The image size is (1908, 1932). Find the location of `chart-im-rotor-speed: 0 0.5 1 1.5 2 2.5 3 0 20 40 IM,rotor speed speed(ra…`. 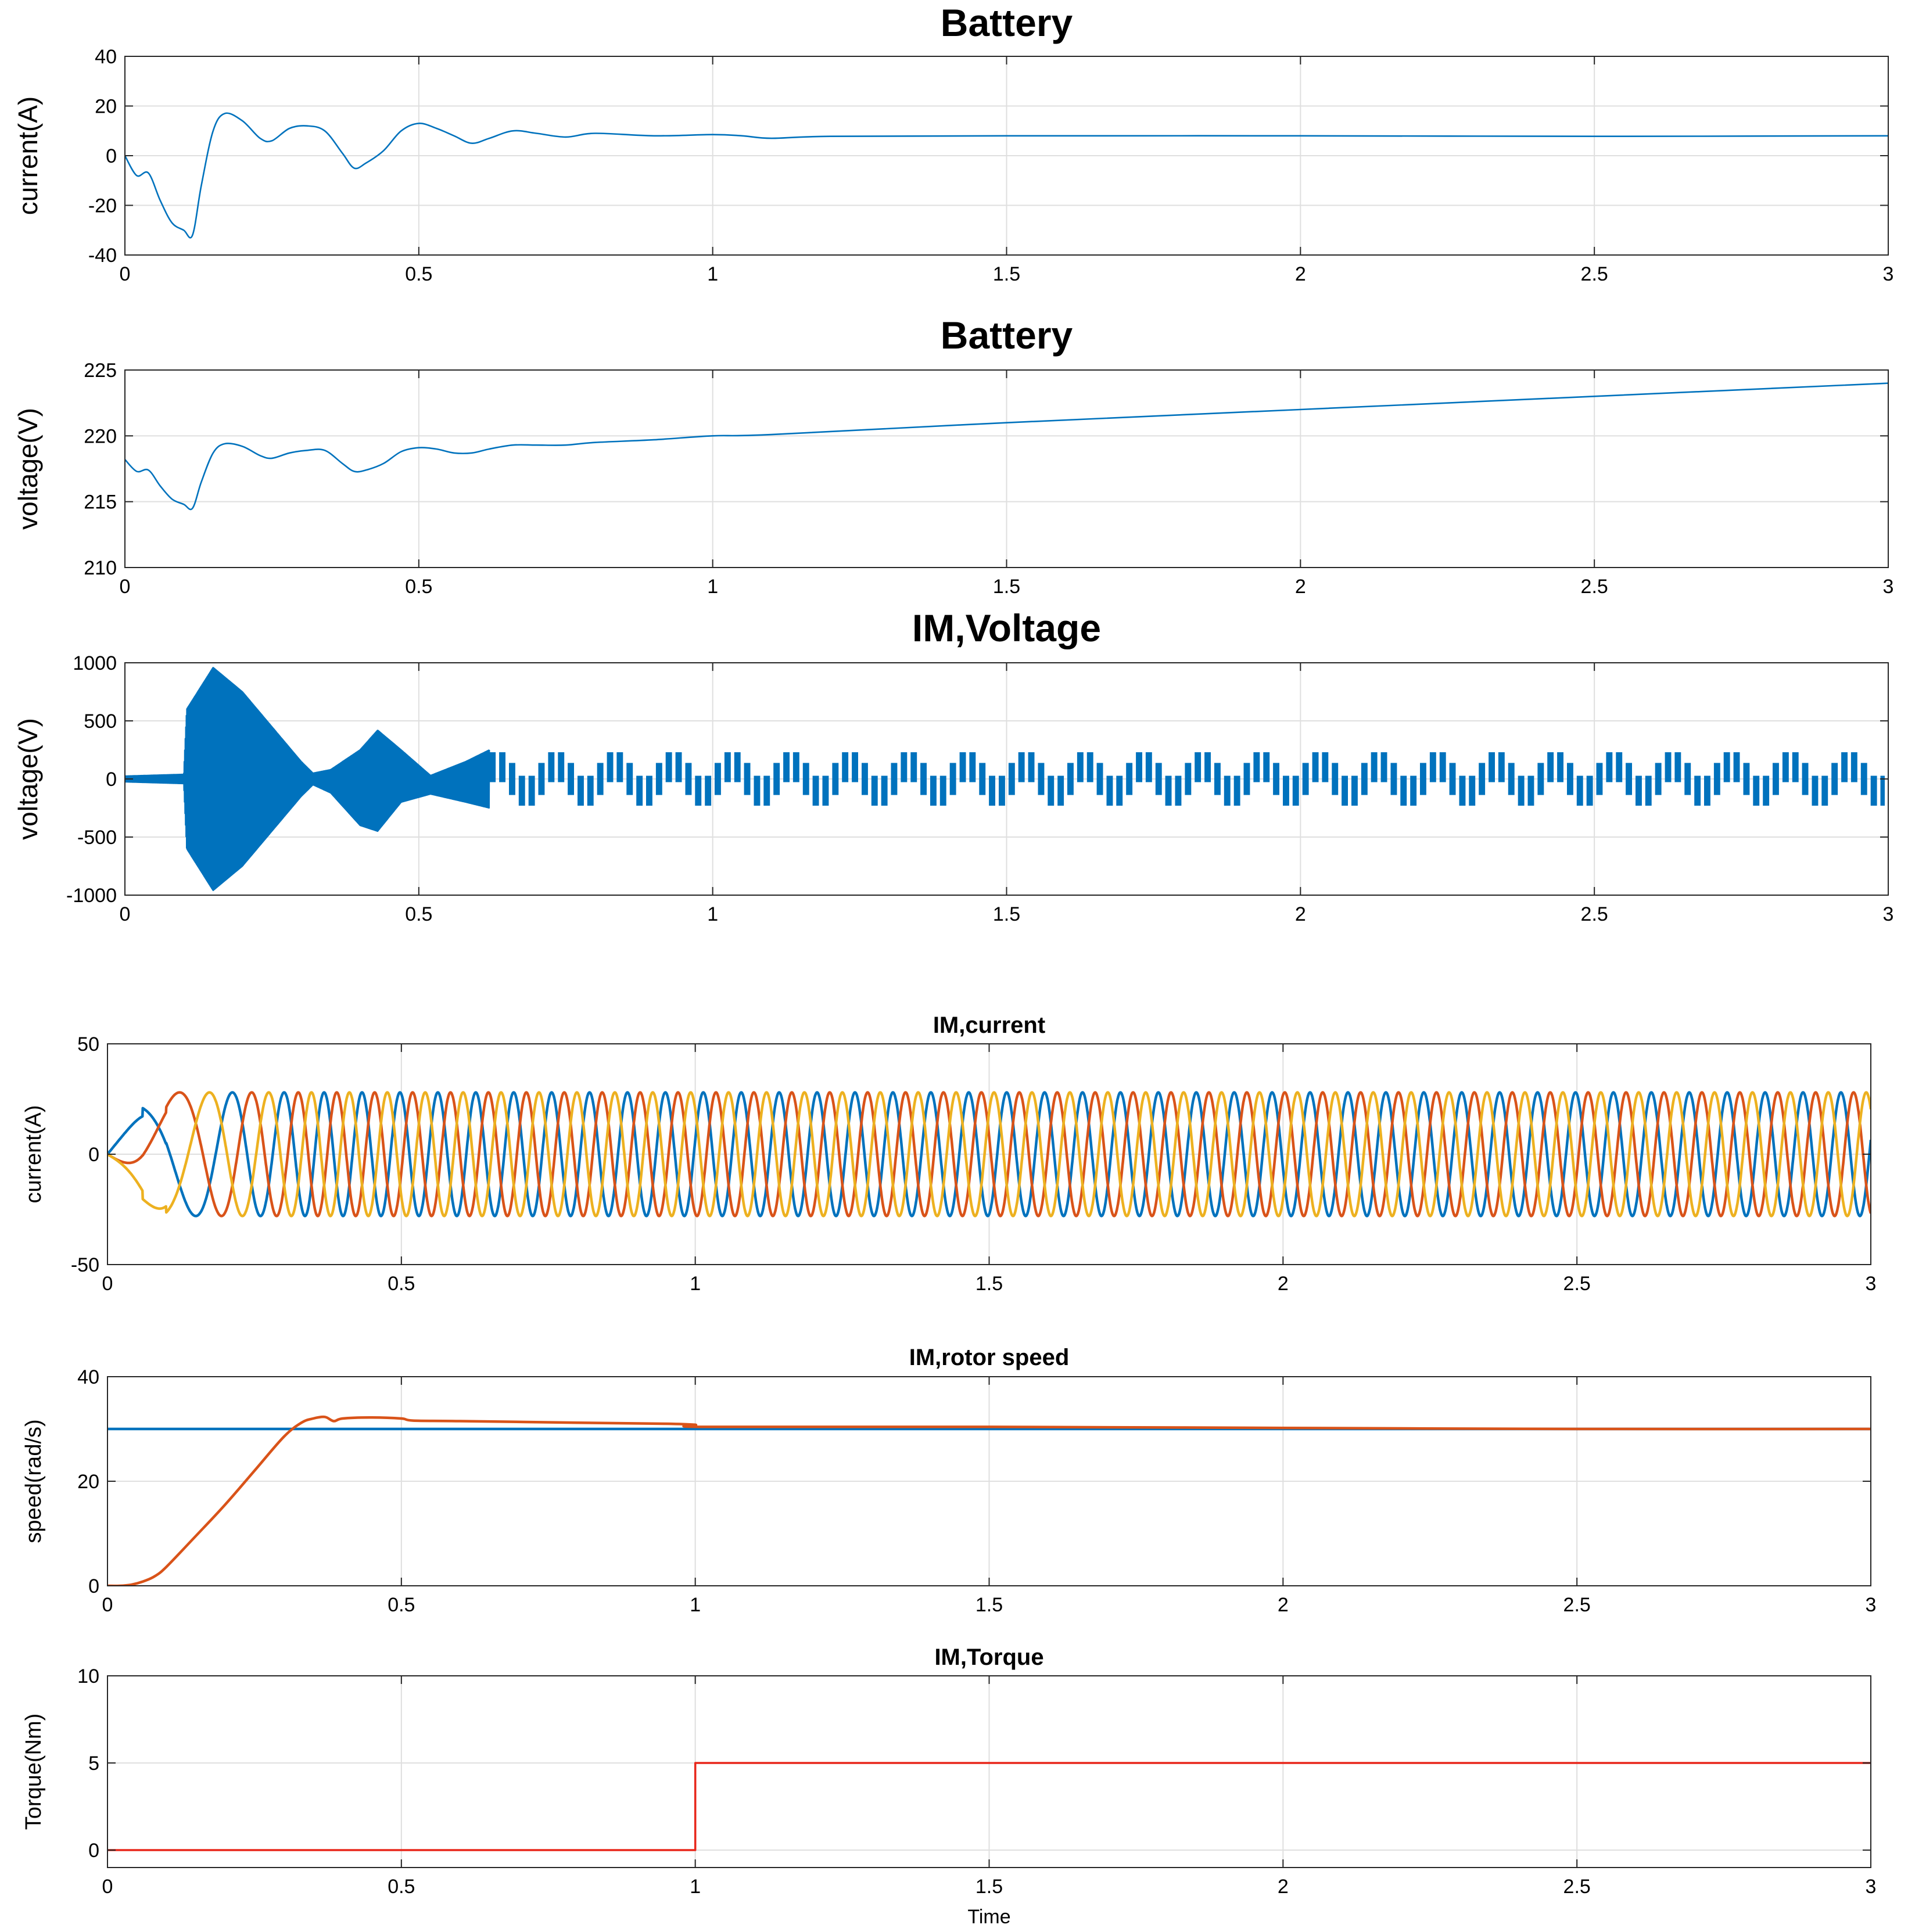

chart-im-rotor-speed: 0 0.5 1 1.5 2 2.5 3 0 20 40 IM,rotor speed speed(ra… is located at coordinates (948, 1480).